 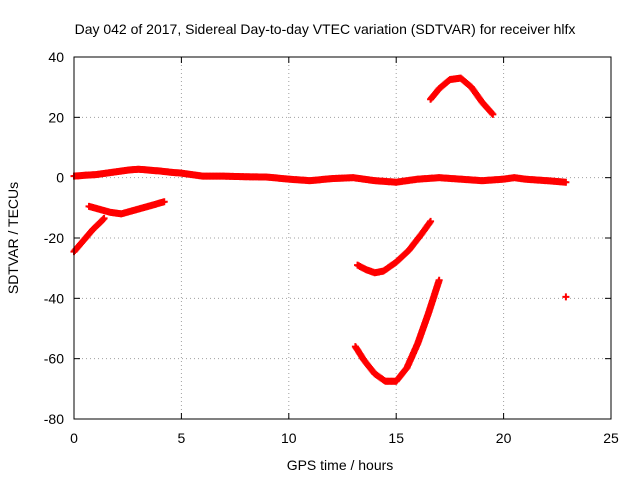 I want to click on series-early-dip, so click(x=126, y=208).